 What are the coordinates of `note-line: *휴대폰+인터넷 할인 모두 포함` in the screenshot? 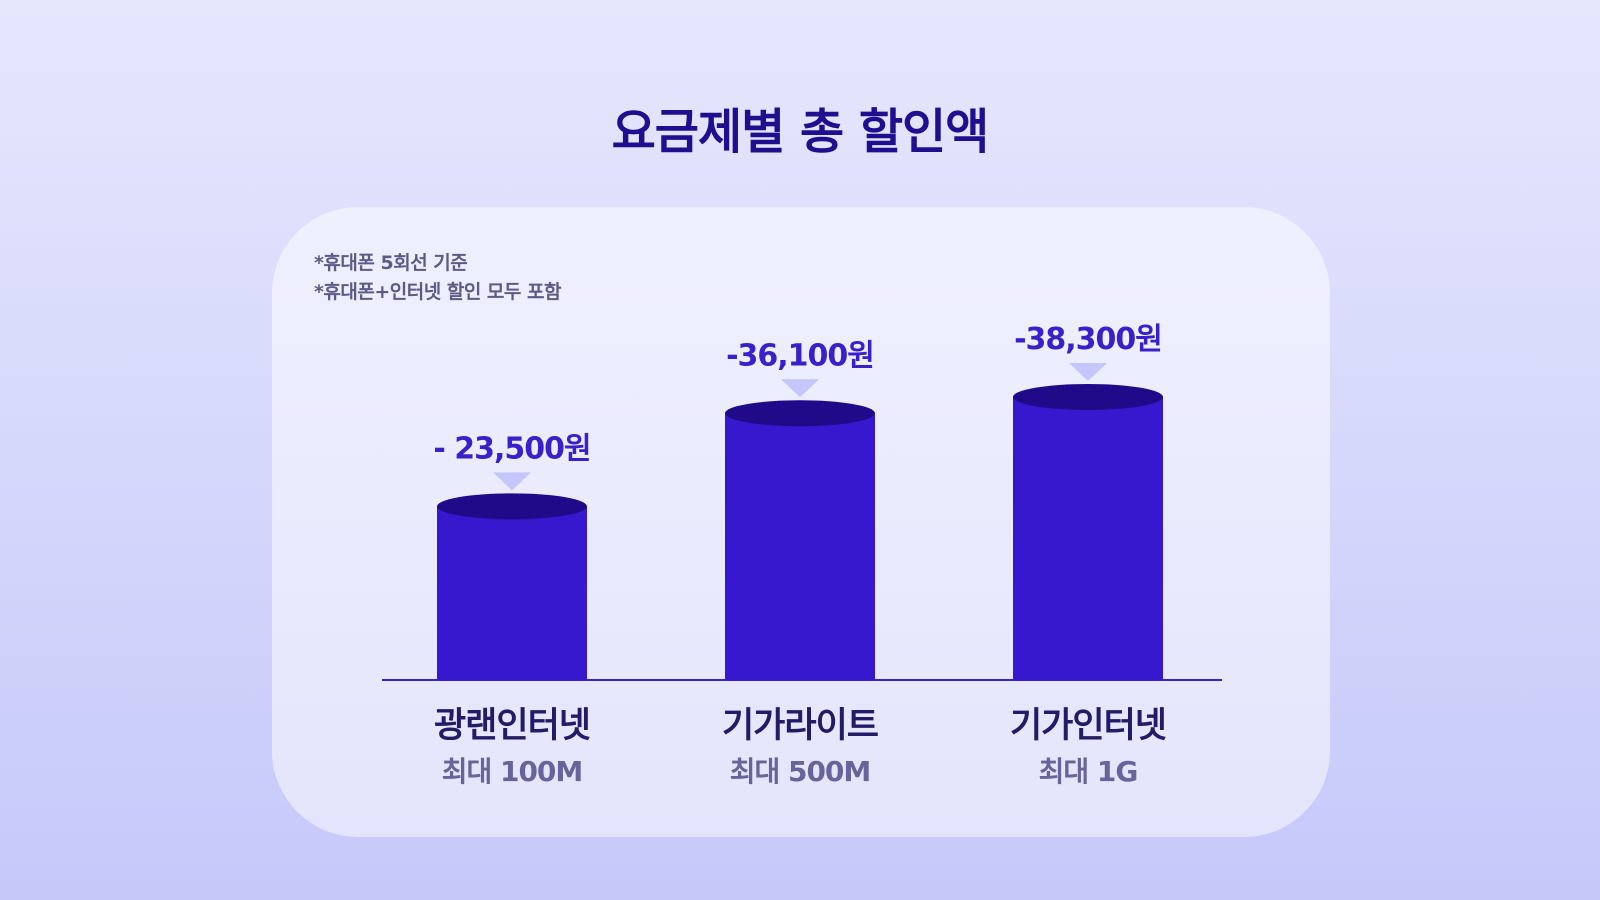 It's located at (437, 292).